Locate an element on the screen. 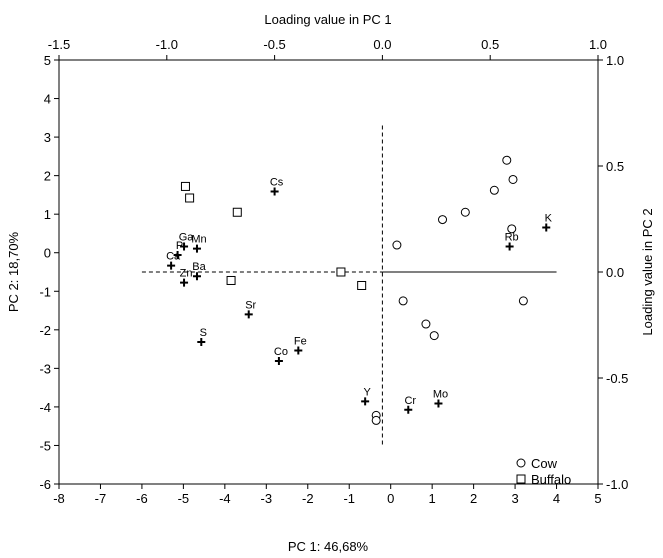 This screenshot has width=663, height=558. x-tick-label: -3 is located at coordinates (267, 498).